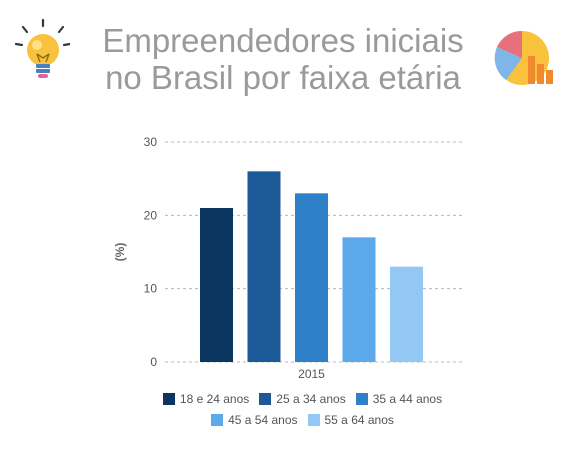 This screenshot has width=569, height=450. What do you see at coordinates (151, 142) in the screenshot?
I see `y-tick-label: 30` at bounding box center [151, 142].